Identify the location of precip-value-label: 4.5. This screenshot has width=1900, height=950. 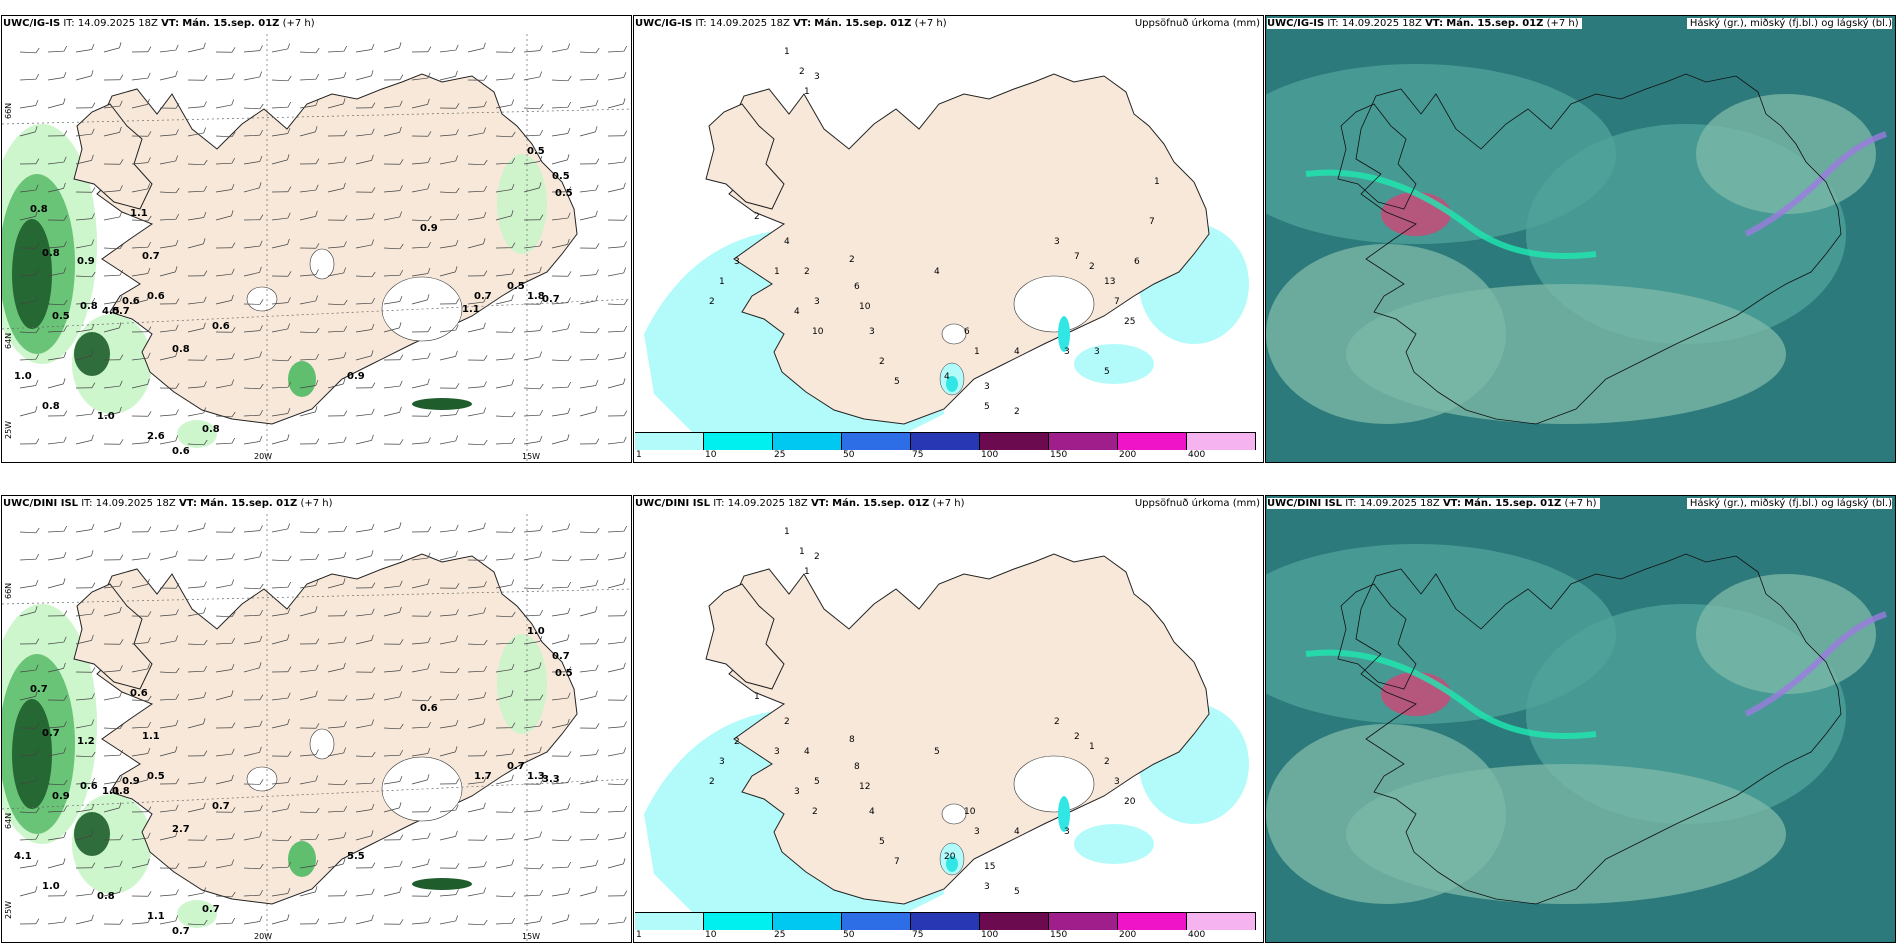
(111, 311).